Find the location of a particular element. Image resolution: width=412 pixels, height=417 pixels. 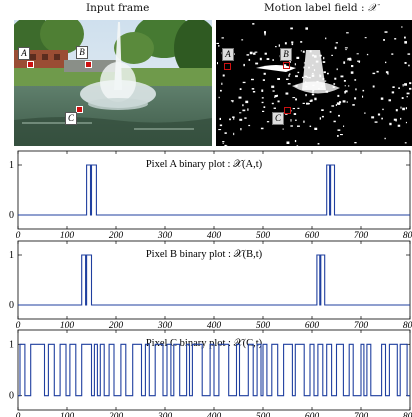

marker-label-c-left: C is located at coordinates (71, 118).